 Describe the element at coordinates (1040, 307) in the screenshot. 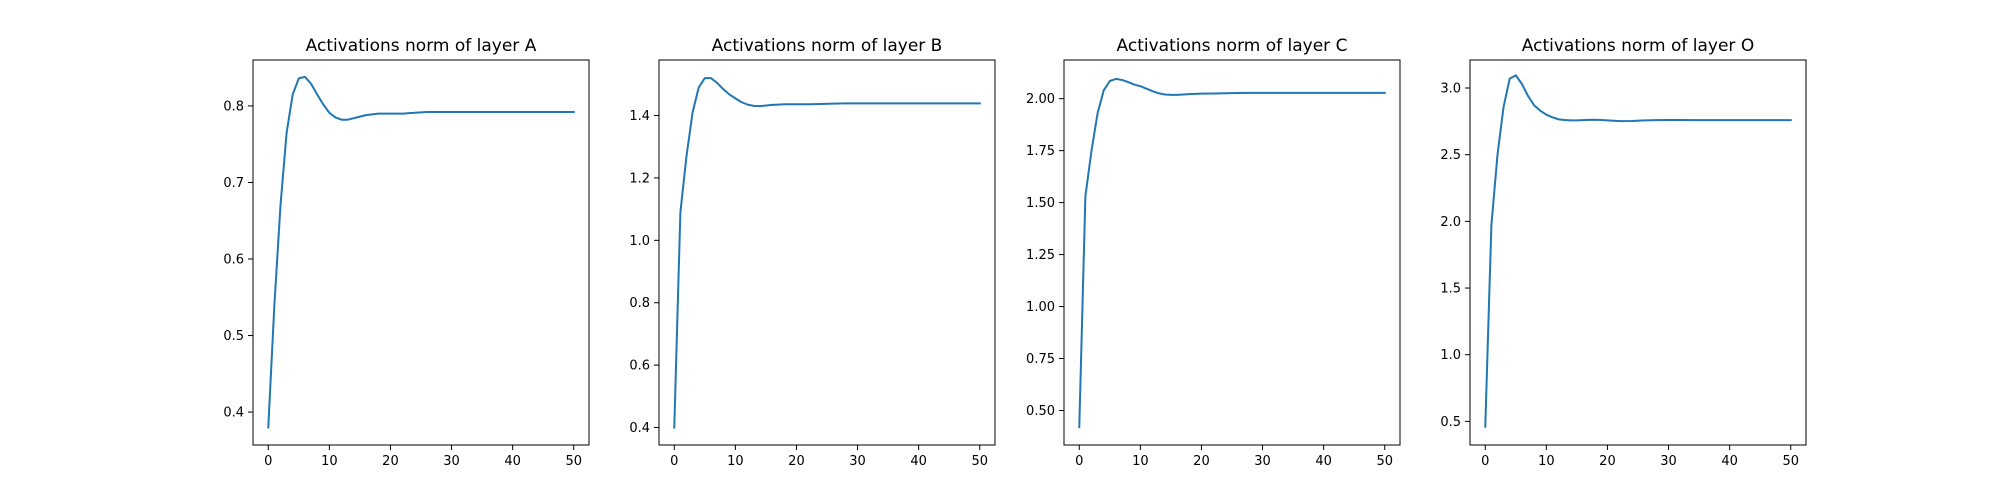

I see `y-tick-label: 1.00` at that location.